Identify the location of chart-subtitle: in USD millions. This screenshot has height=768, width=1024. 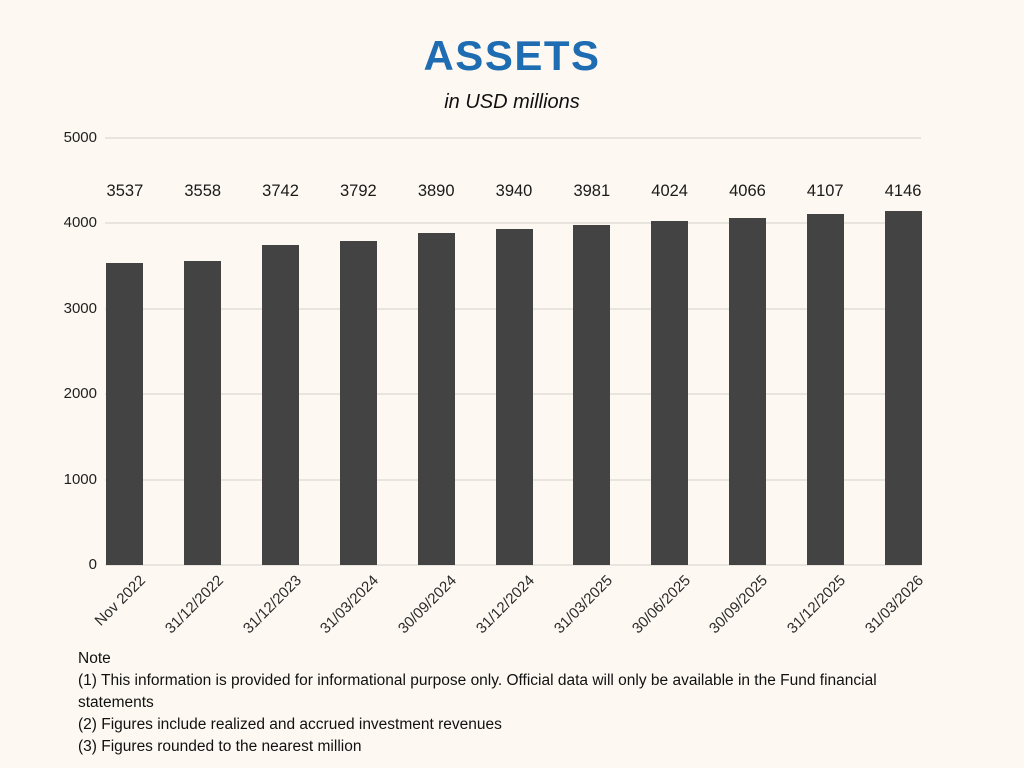
(512, 102).